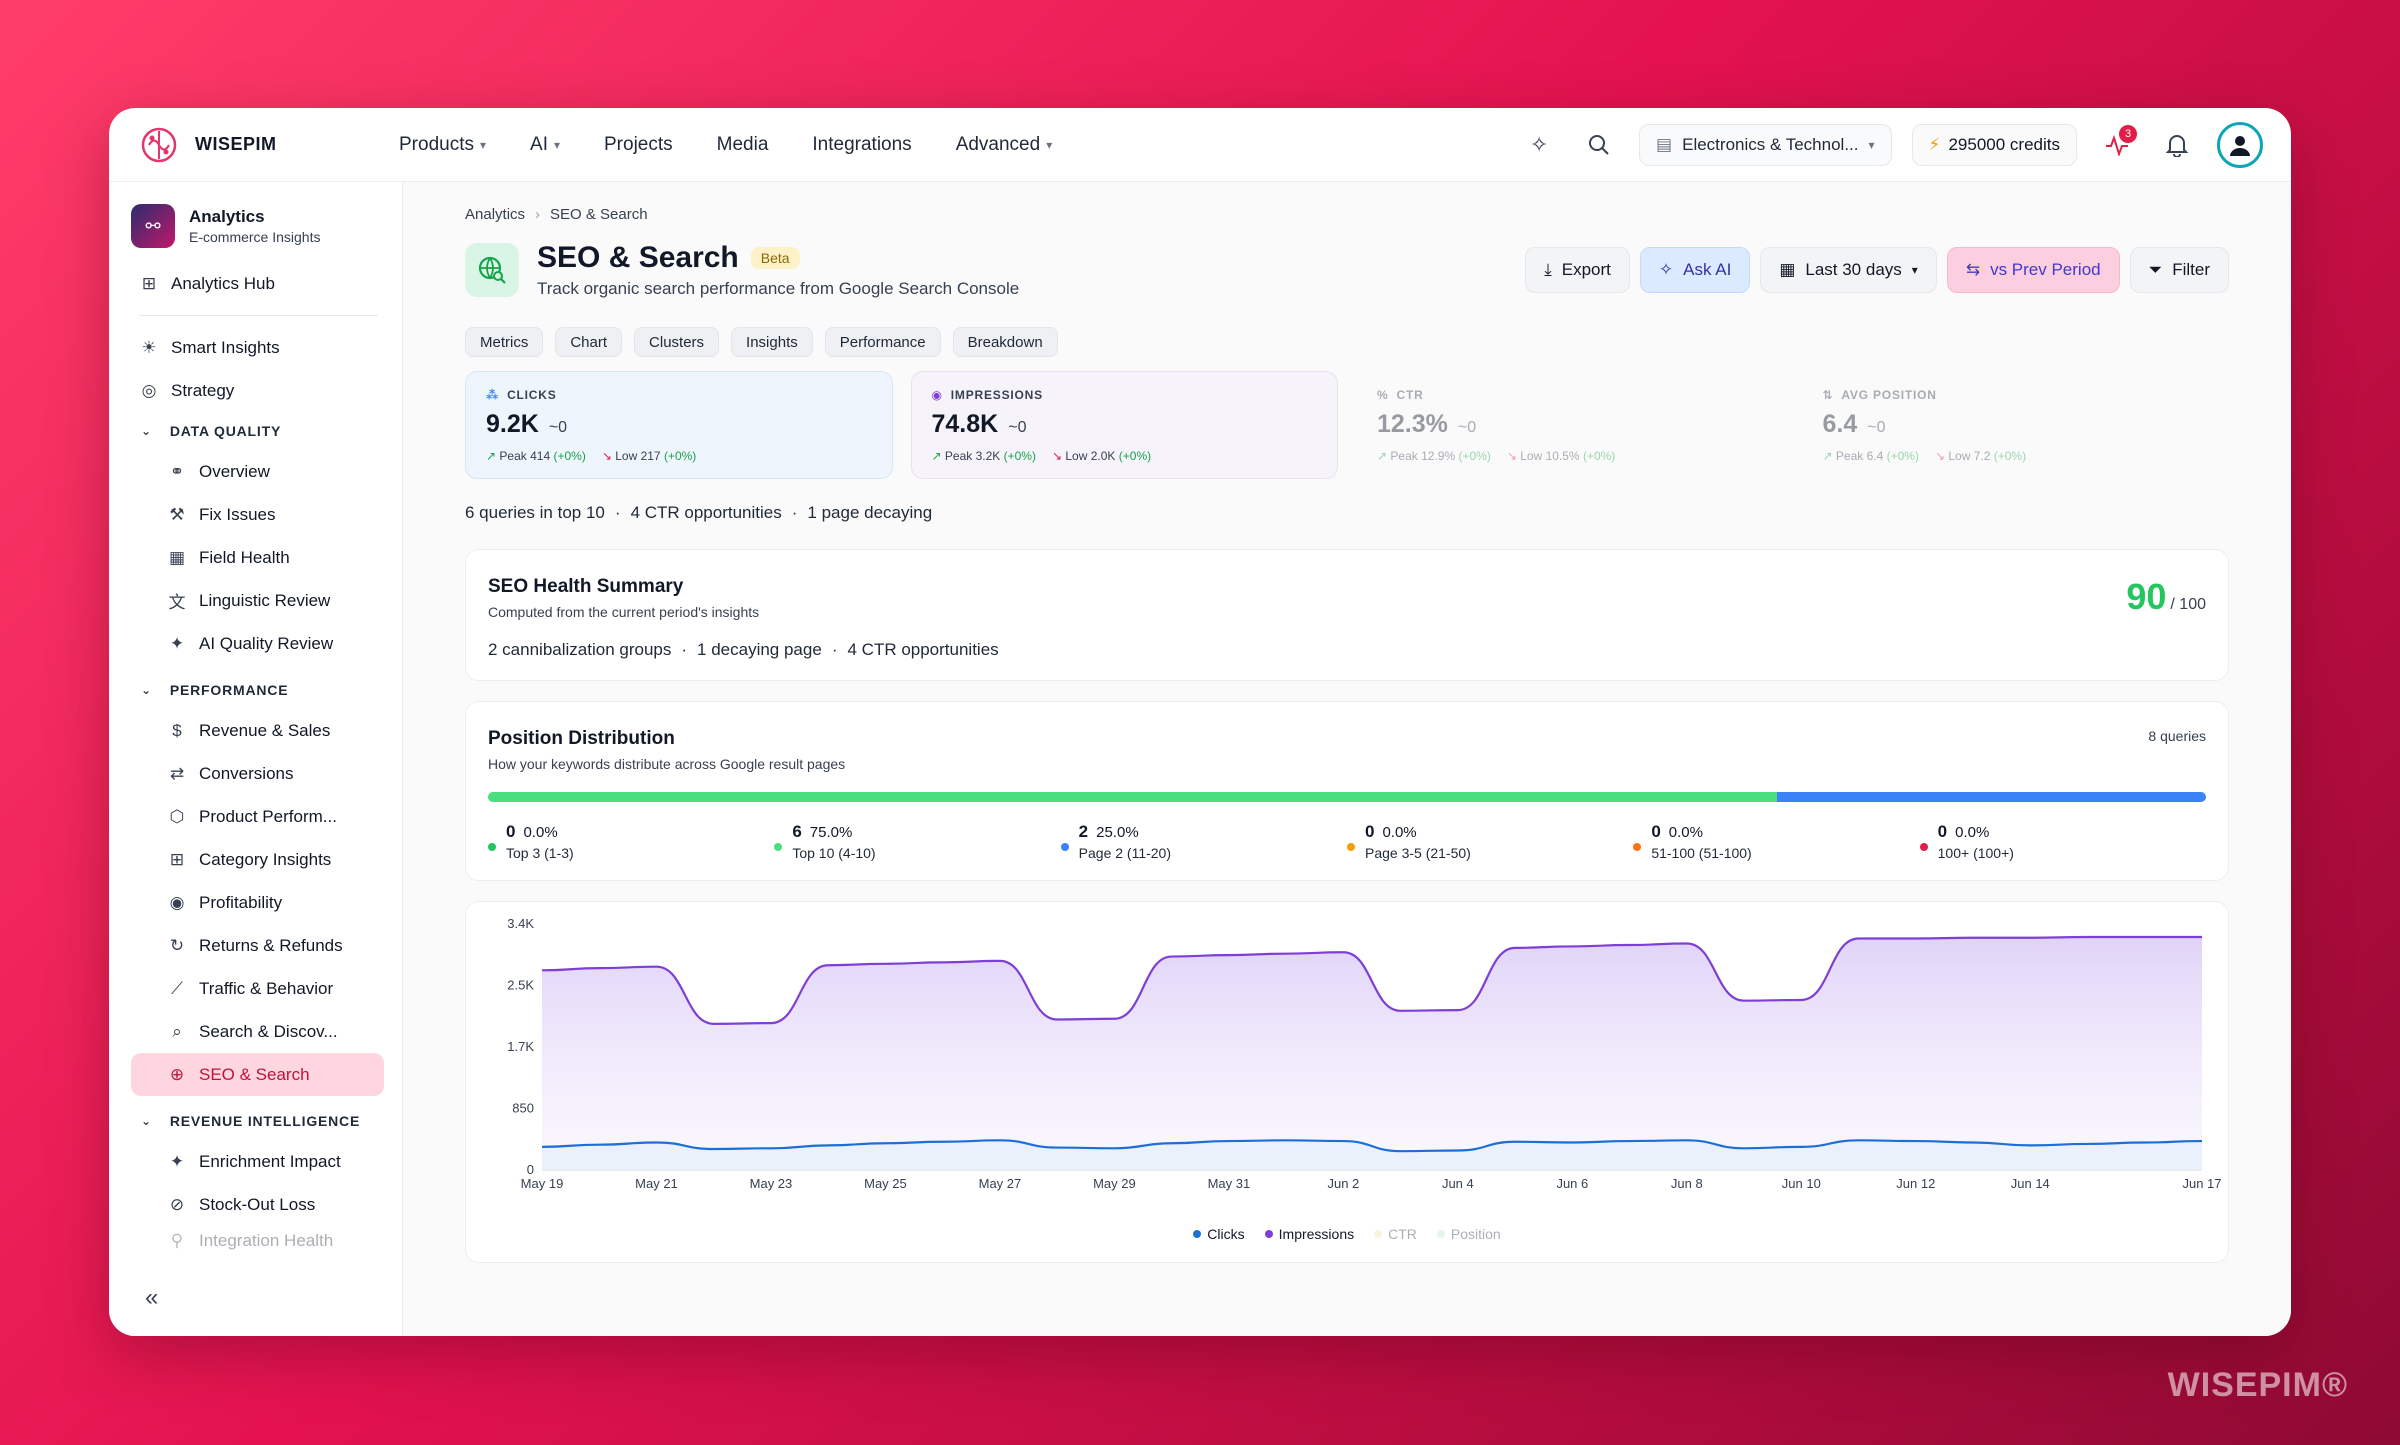  What do you see at coordinates (882, 342) in the screenshot?
I see `tab-performance: Performance` at bounding box center [882, 342].